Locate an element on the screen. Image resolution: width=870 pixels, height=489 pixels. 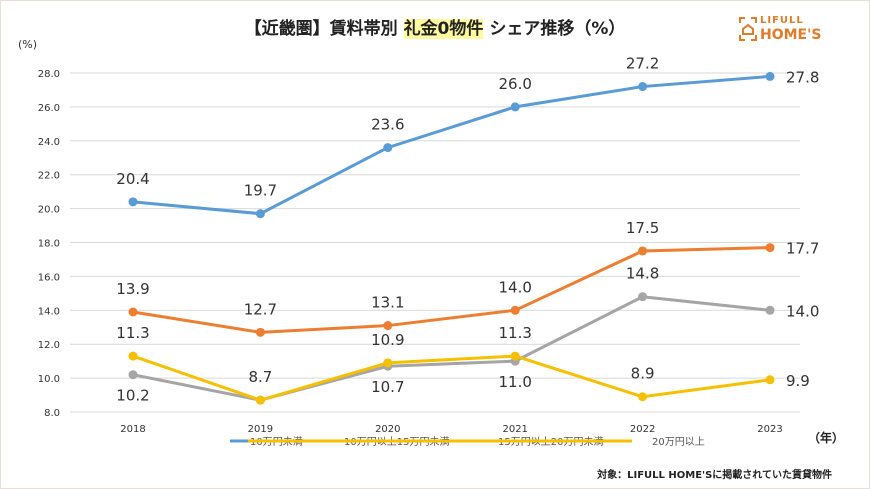
data-label: 27.2 is located at coordinates (642, 64).